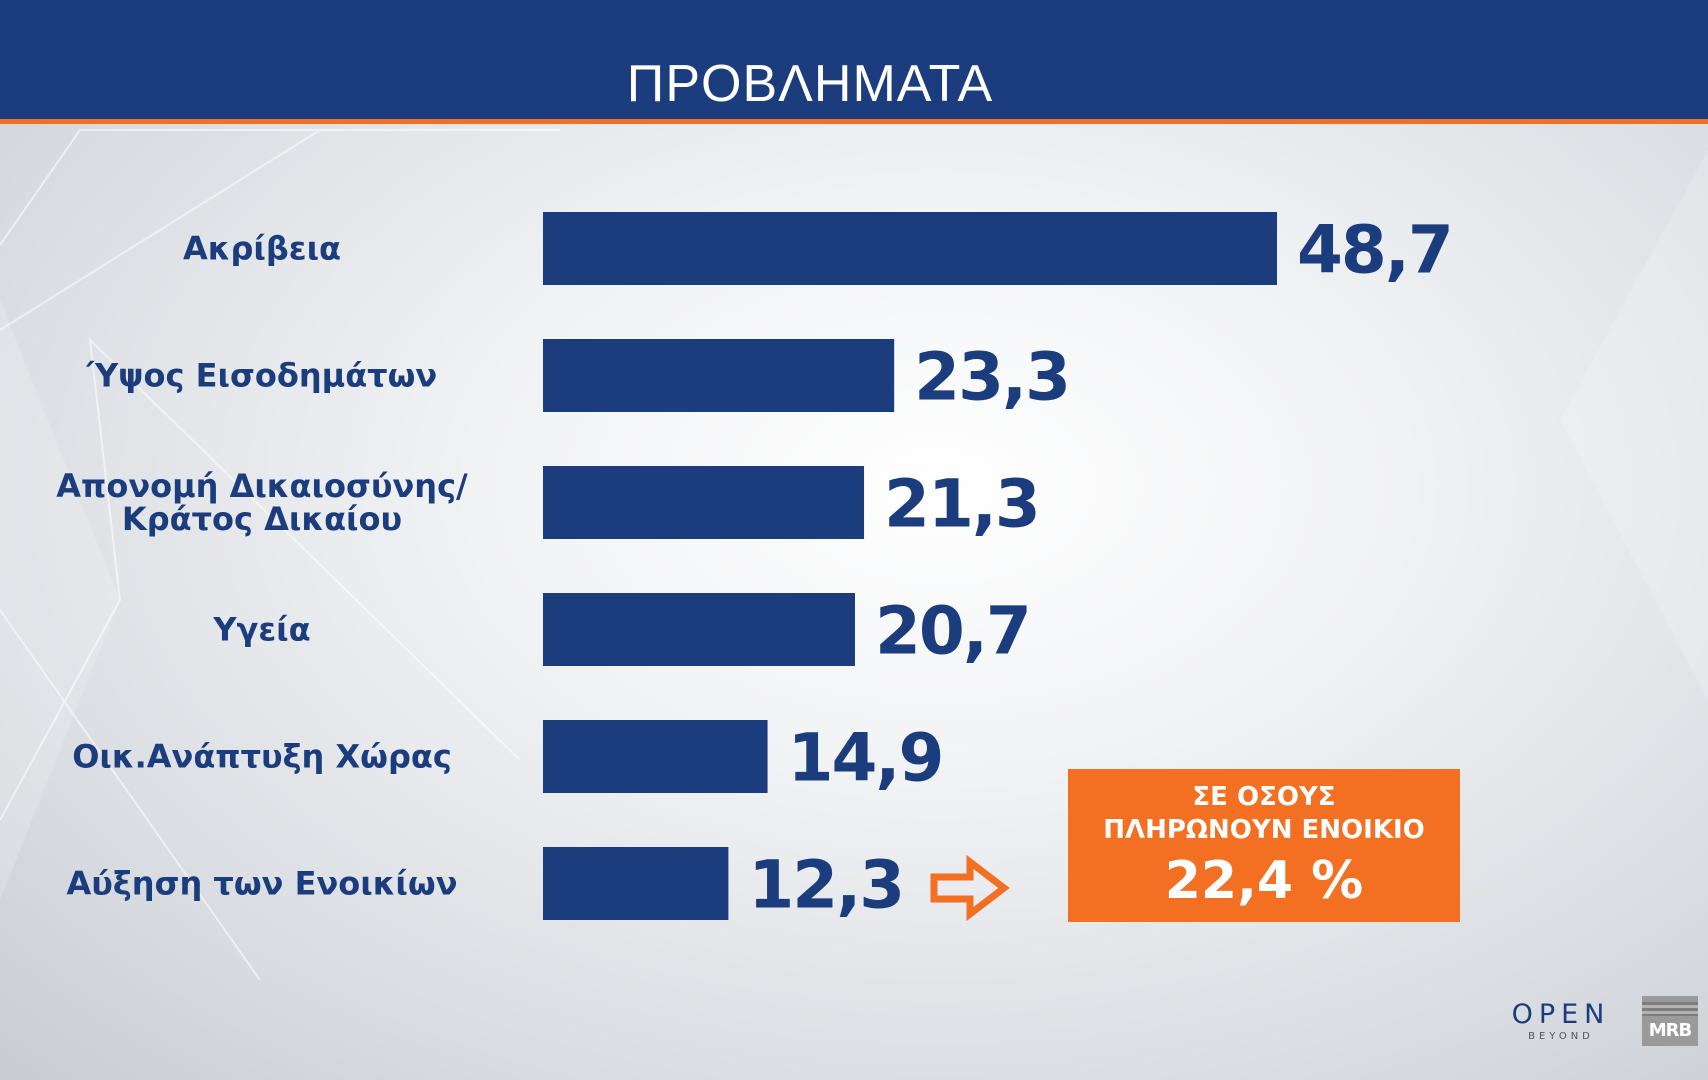  I want to click on category-label-2: Ύψος Εισοδημάτων, so click(261, 376).